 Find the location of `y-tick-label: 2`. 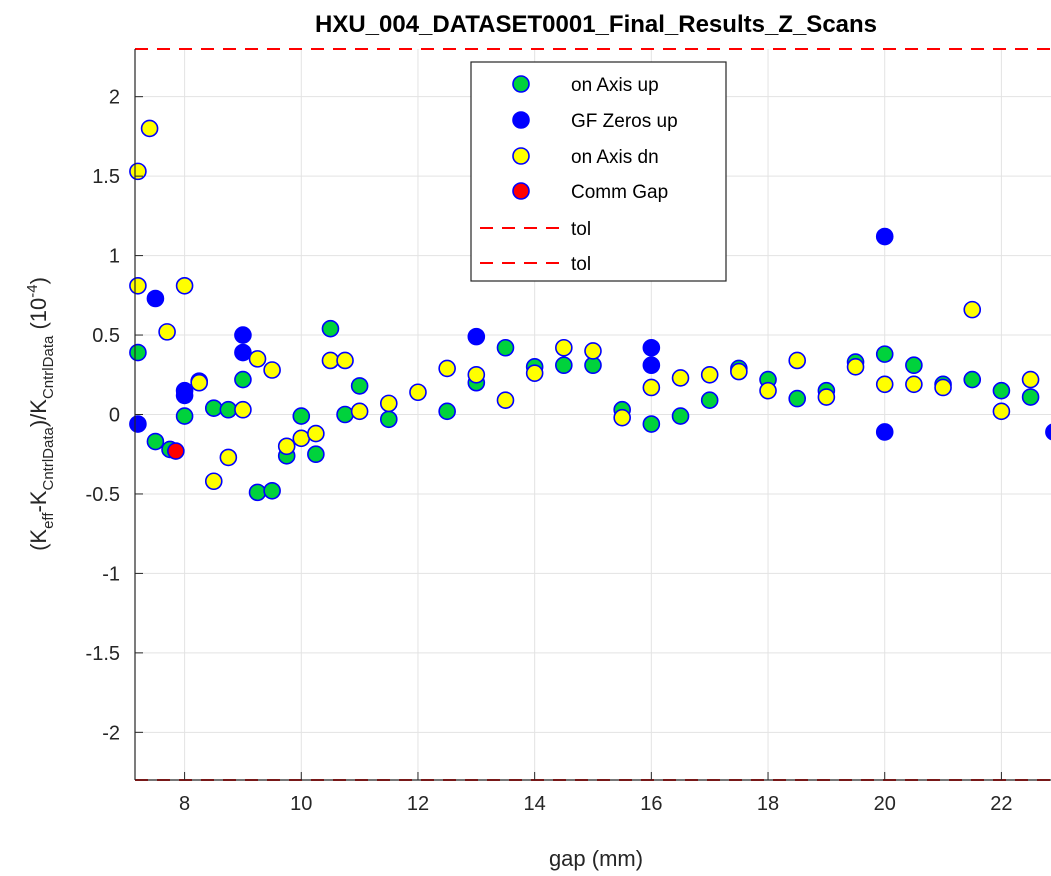

y-tick-label: 2 is located at coordinates (114, 98).